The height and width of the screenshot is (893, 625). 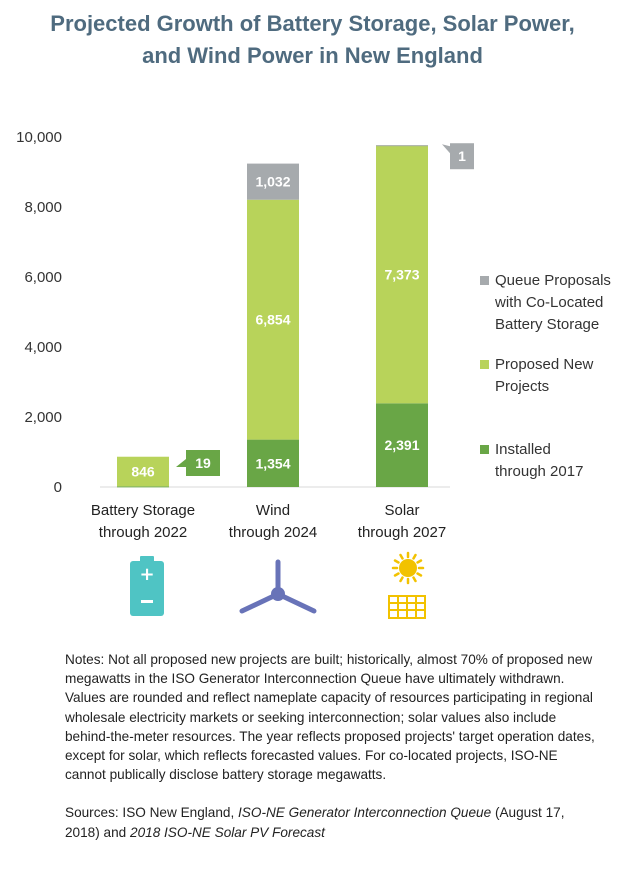 I want to click on data-label: 2,391, so click(x=401, y=445).